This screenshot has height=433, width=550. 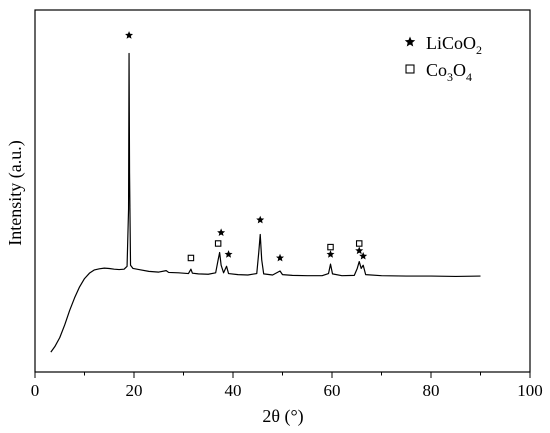 I want to click on legend-square-icon, so click(x=410, y=69).